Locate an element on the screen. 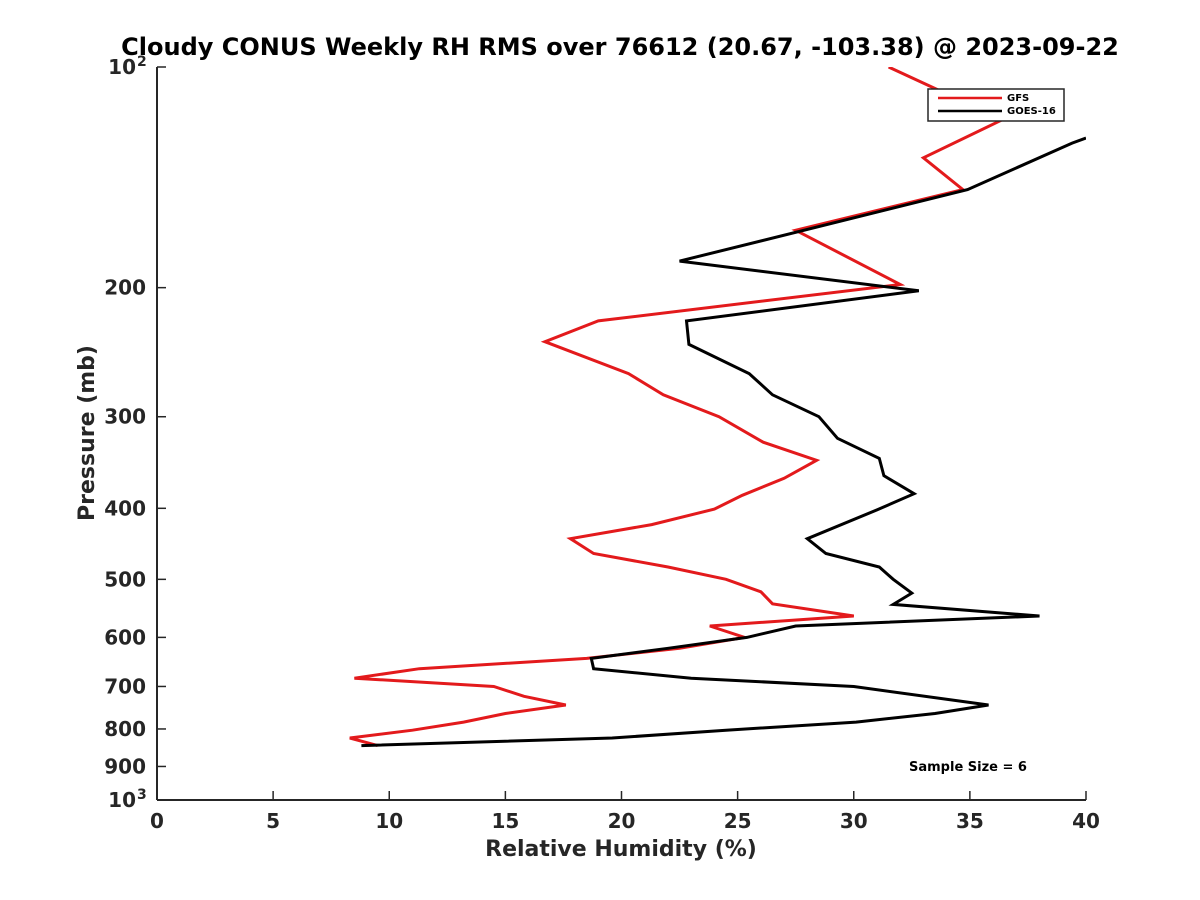  y-tick-label: 300 is located at coordinates (125, 417).